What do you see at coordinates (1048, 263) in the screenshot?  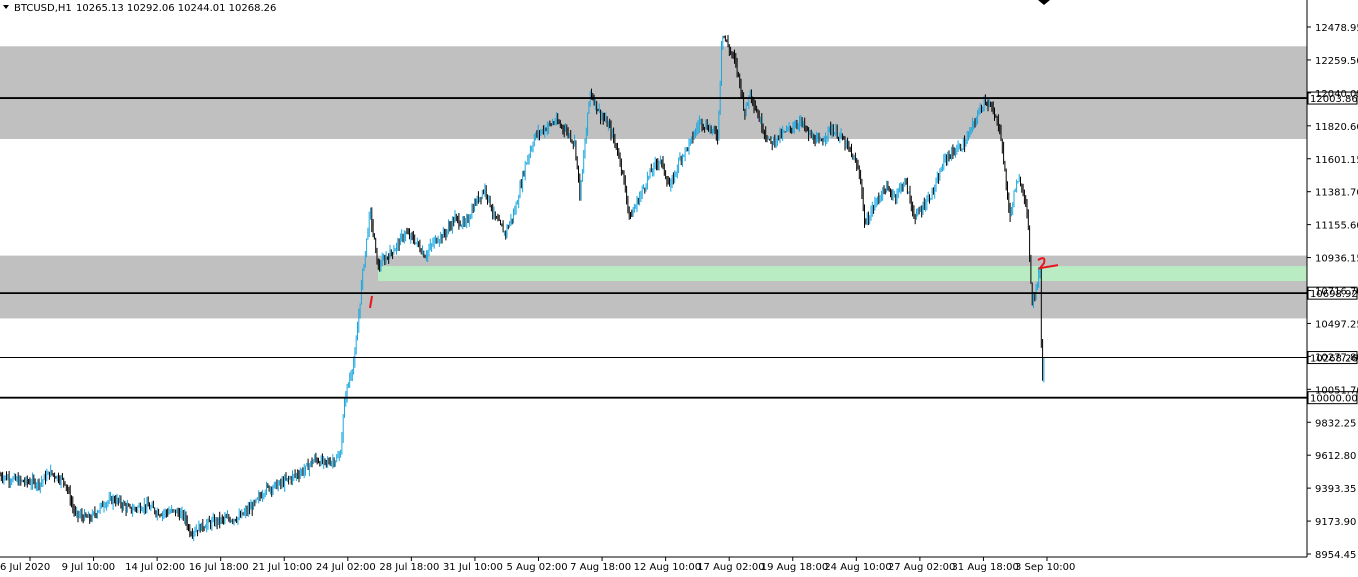 I see `annotation-2-mark` at bounding box center [1048, 263].